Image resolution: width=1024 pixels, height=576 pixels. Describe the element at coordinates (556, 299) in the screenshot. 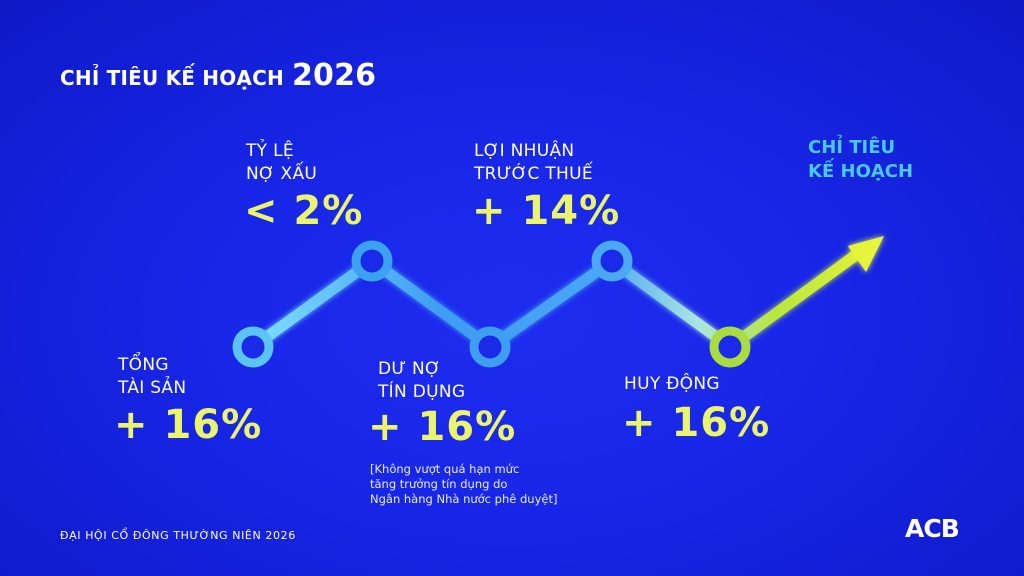

I see `trend-line` at that location.